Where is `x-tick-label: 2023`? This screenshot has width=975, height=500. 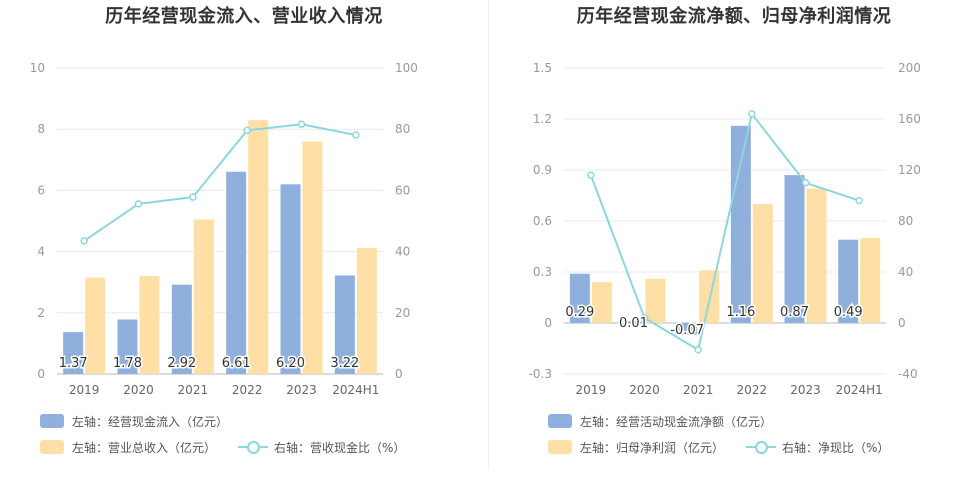 x-tick-label: 2023 is located at coordinates (805, 390).